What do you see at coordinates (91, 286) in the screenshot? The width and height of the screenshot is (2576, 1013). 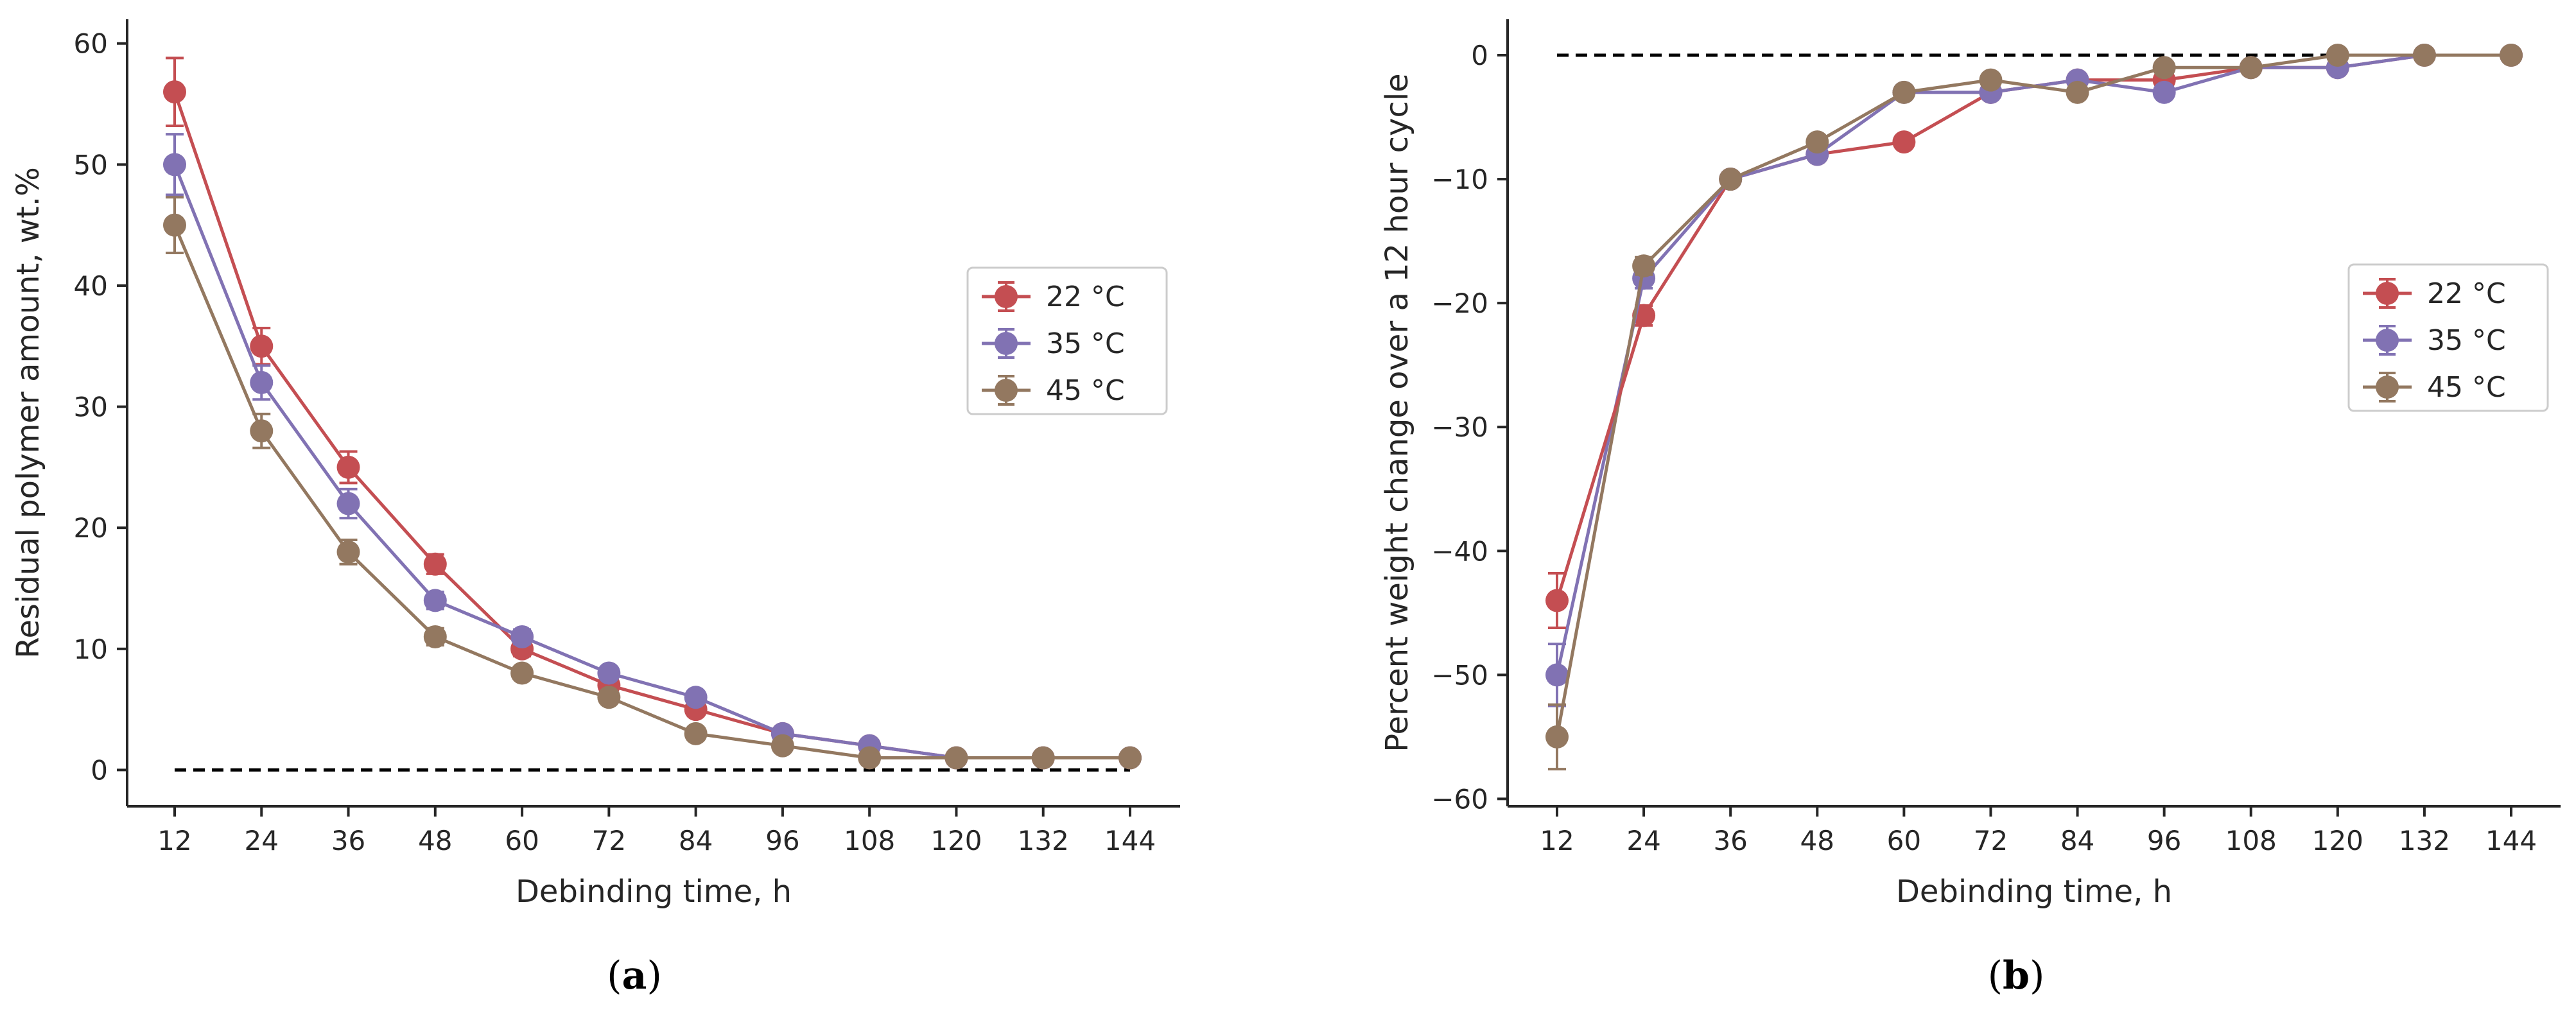 I see `y-tick-label: 40` at bounding box center [91, 286].